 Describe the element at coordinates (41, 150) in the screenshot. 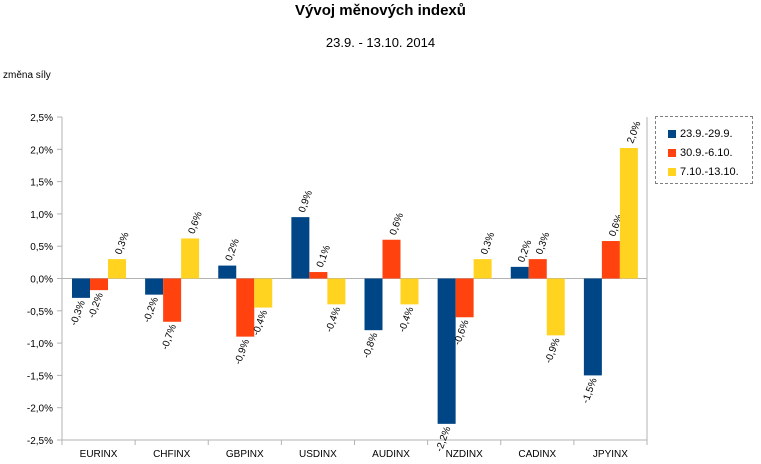

I see `y-tick-label: 2,0%` at that location.